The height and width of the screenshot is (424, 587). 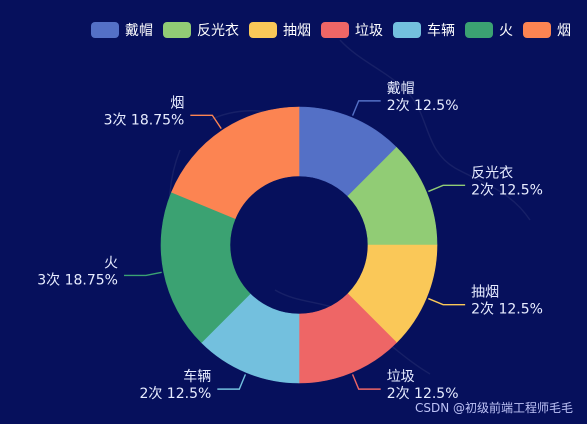 I want to click on slice-label-value-0: 2次 12.5%, so click(x=423, y=106).